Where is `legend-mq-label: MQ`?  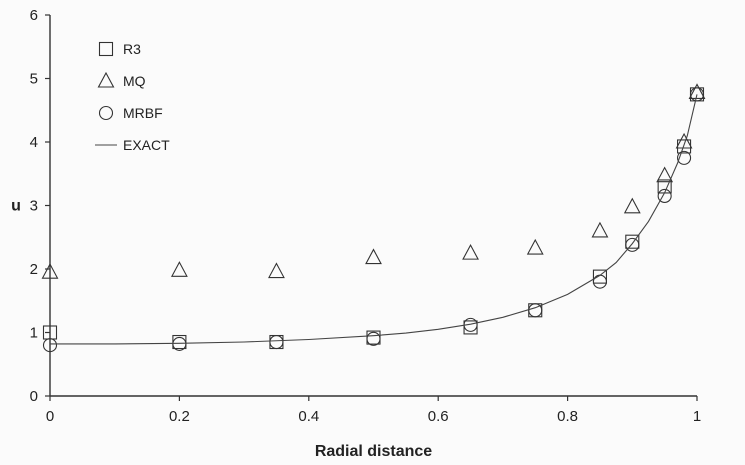 legend-mq-label: MQ is located at coordinates (134, 81).